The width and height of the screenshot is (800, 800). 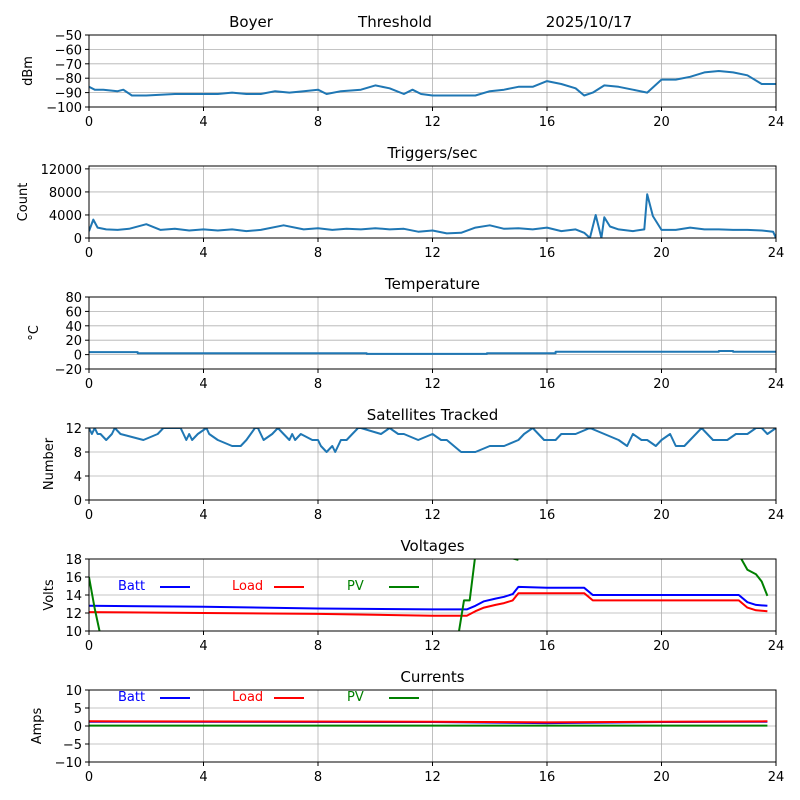 What do you see at coordinates (68, 763) in the screenshot?
I see `y-tick-label: −10` at bounding box center [68, 763].